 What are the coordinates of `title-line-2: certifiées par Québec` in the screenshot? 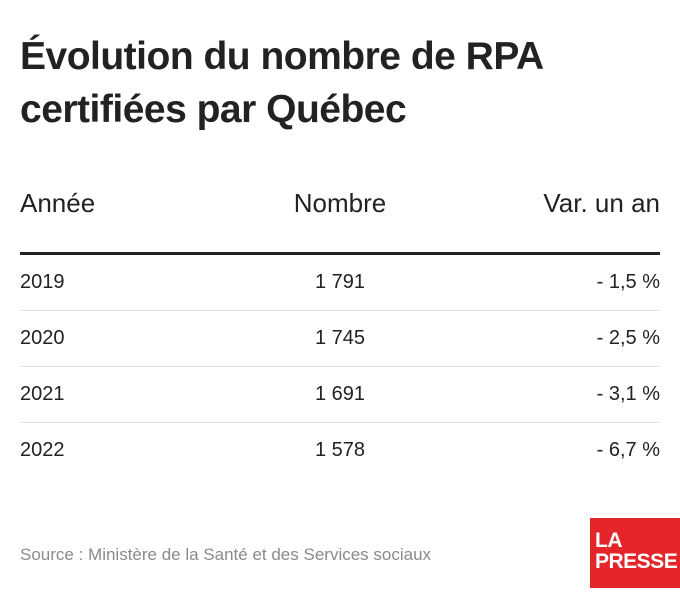 It's located at (213, 109).